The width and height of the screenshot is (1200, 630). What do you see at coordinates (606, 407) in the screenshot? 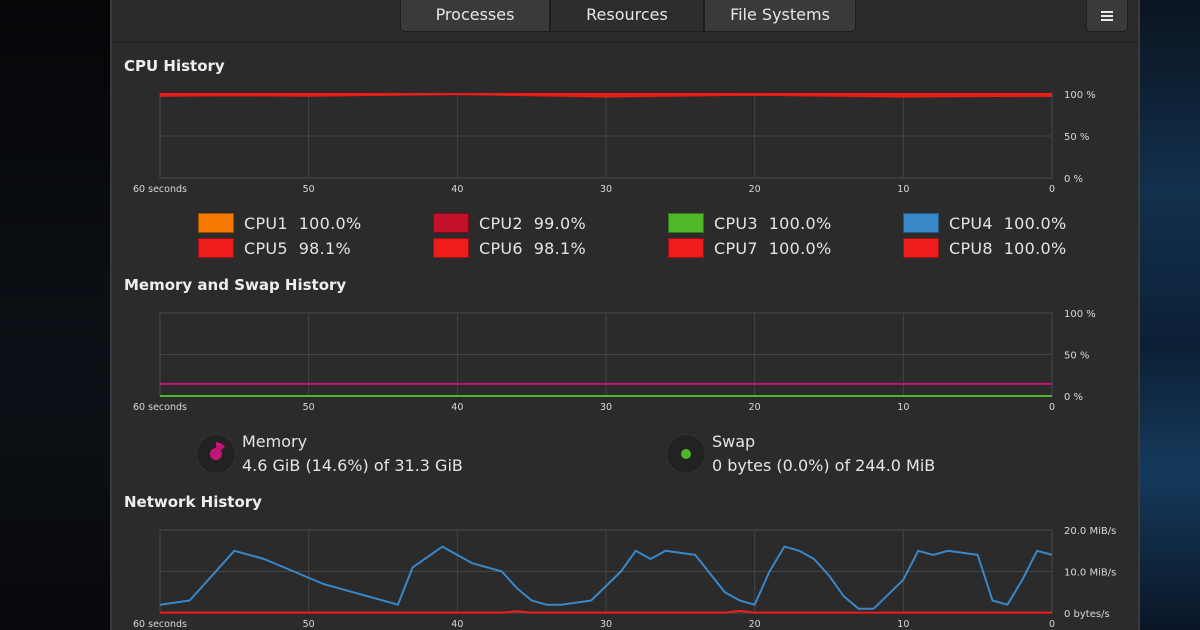
I see `memory-x-tick-label: 30` at bounding box center [606, 407].